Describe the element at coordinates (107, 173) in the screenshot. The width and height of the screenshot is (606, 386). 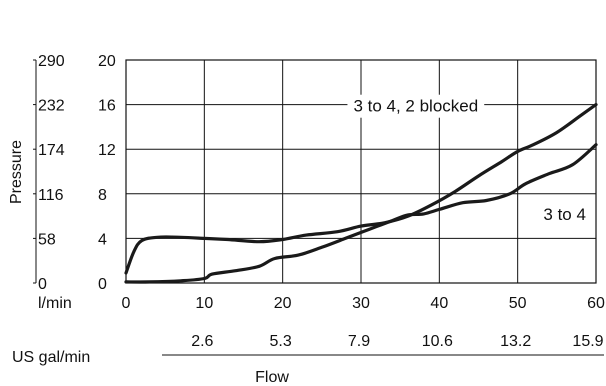
I see `y-tick-labels: 0 4 8 12 16 20` at that location.